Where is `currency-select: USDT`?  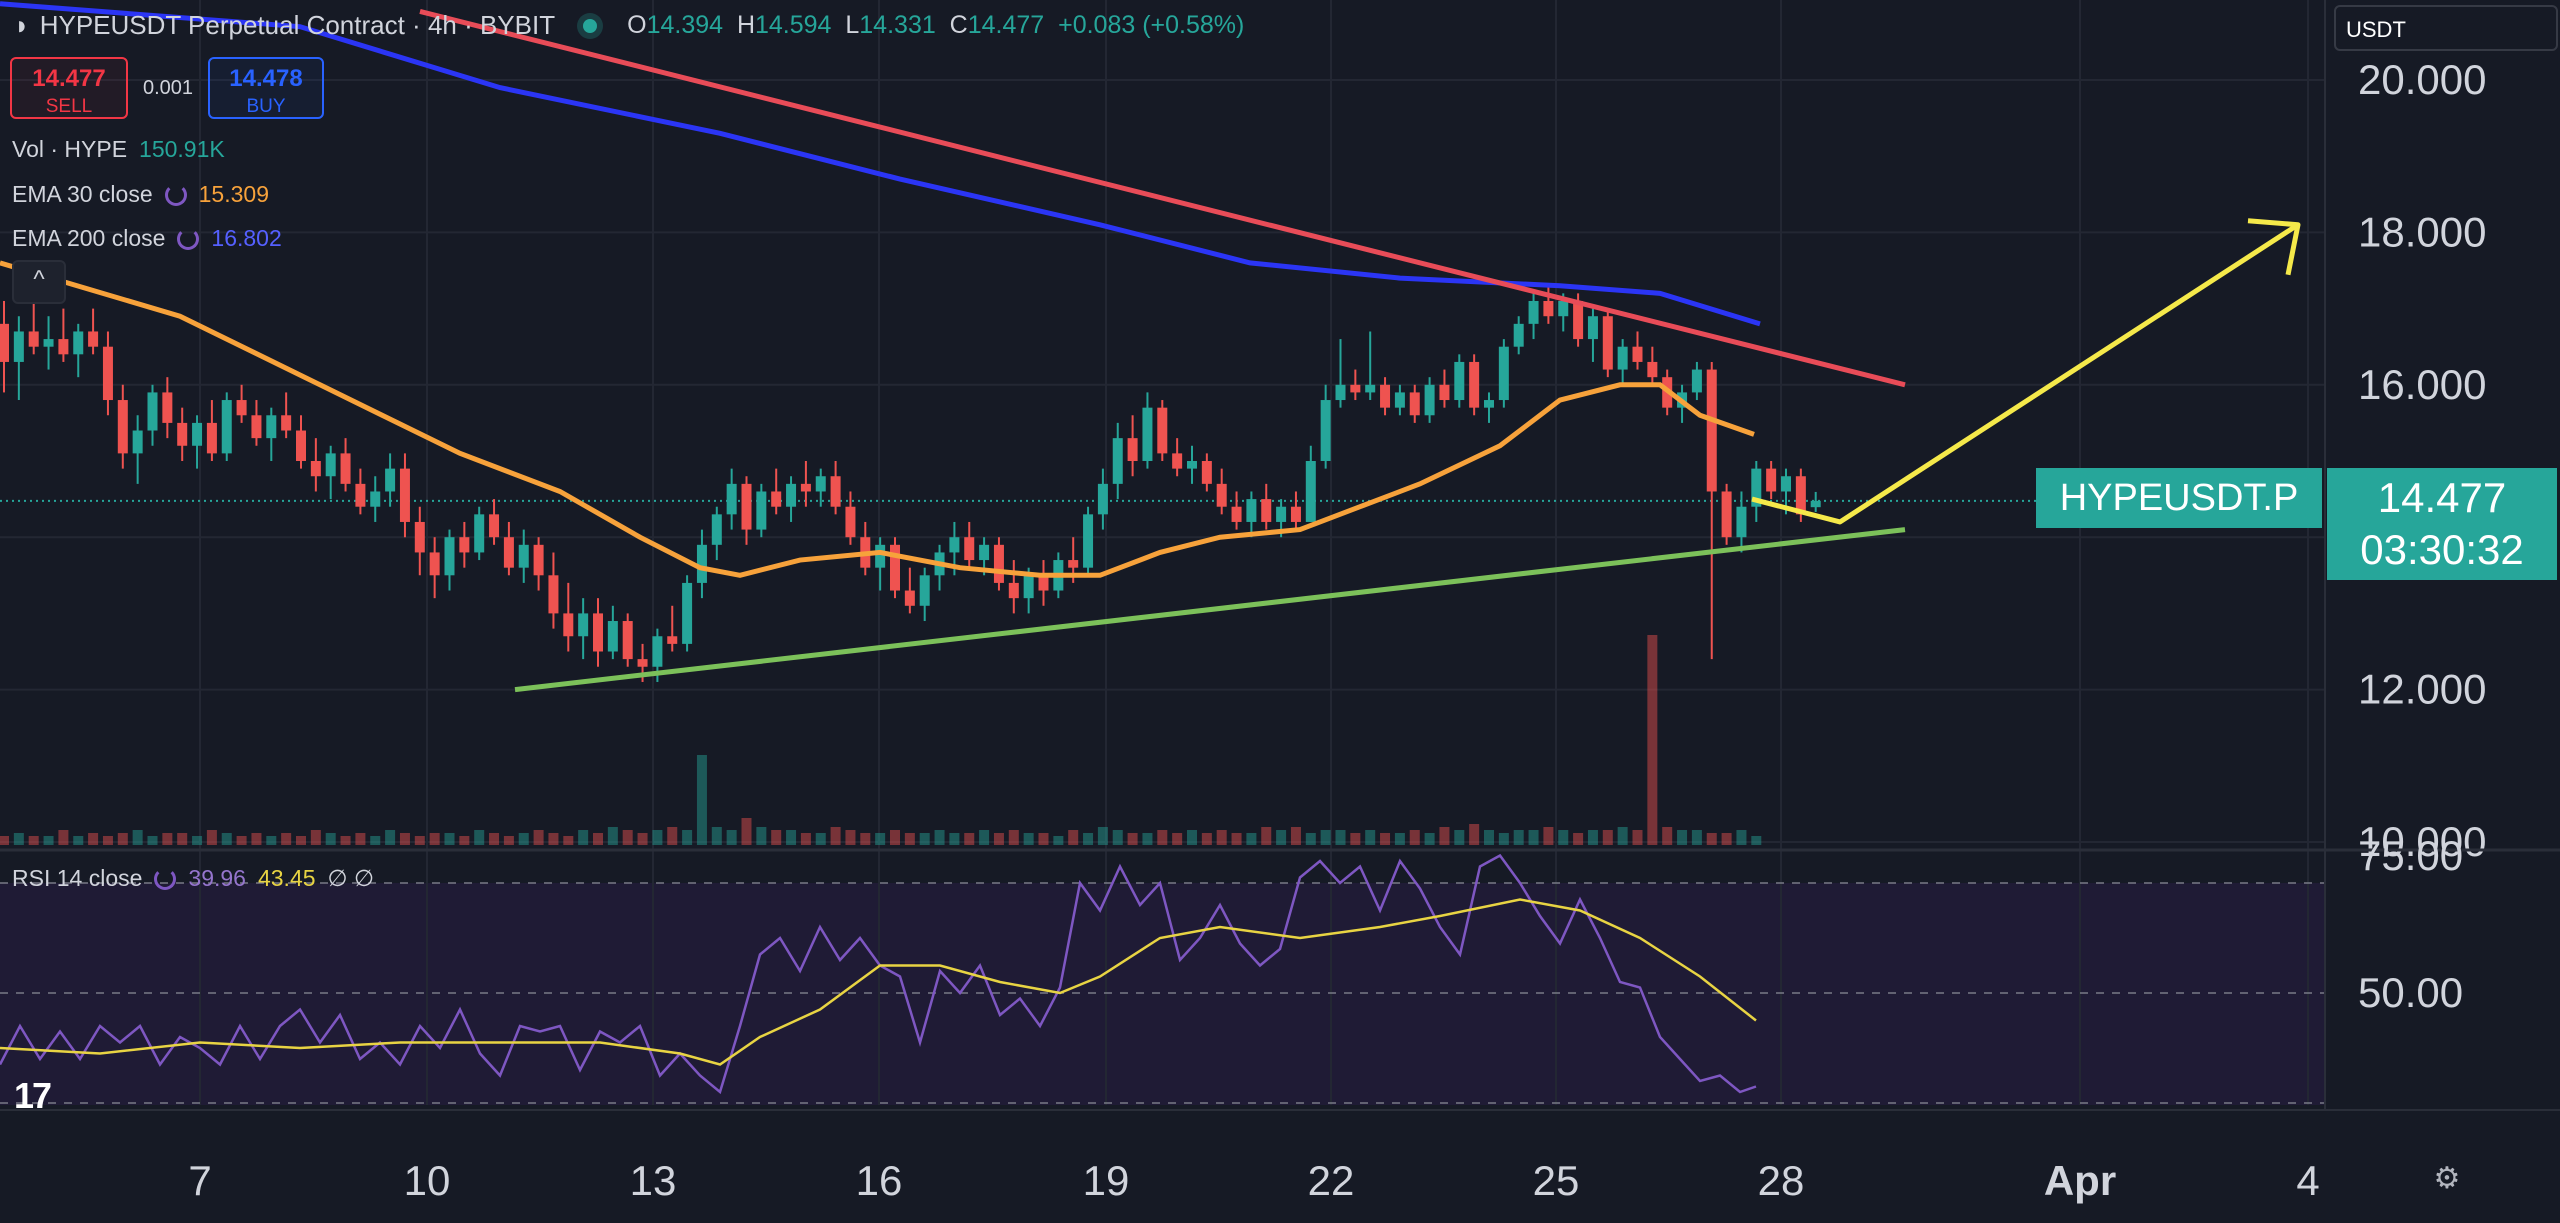
currency-select: USDT is located at coordinates (2446, 28).